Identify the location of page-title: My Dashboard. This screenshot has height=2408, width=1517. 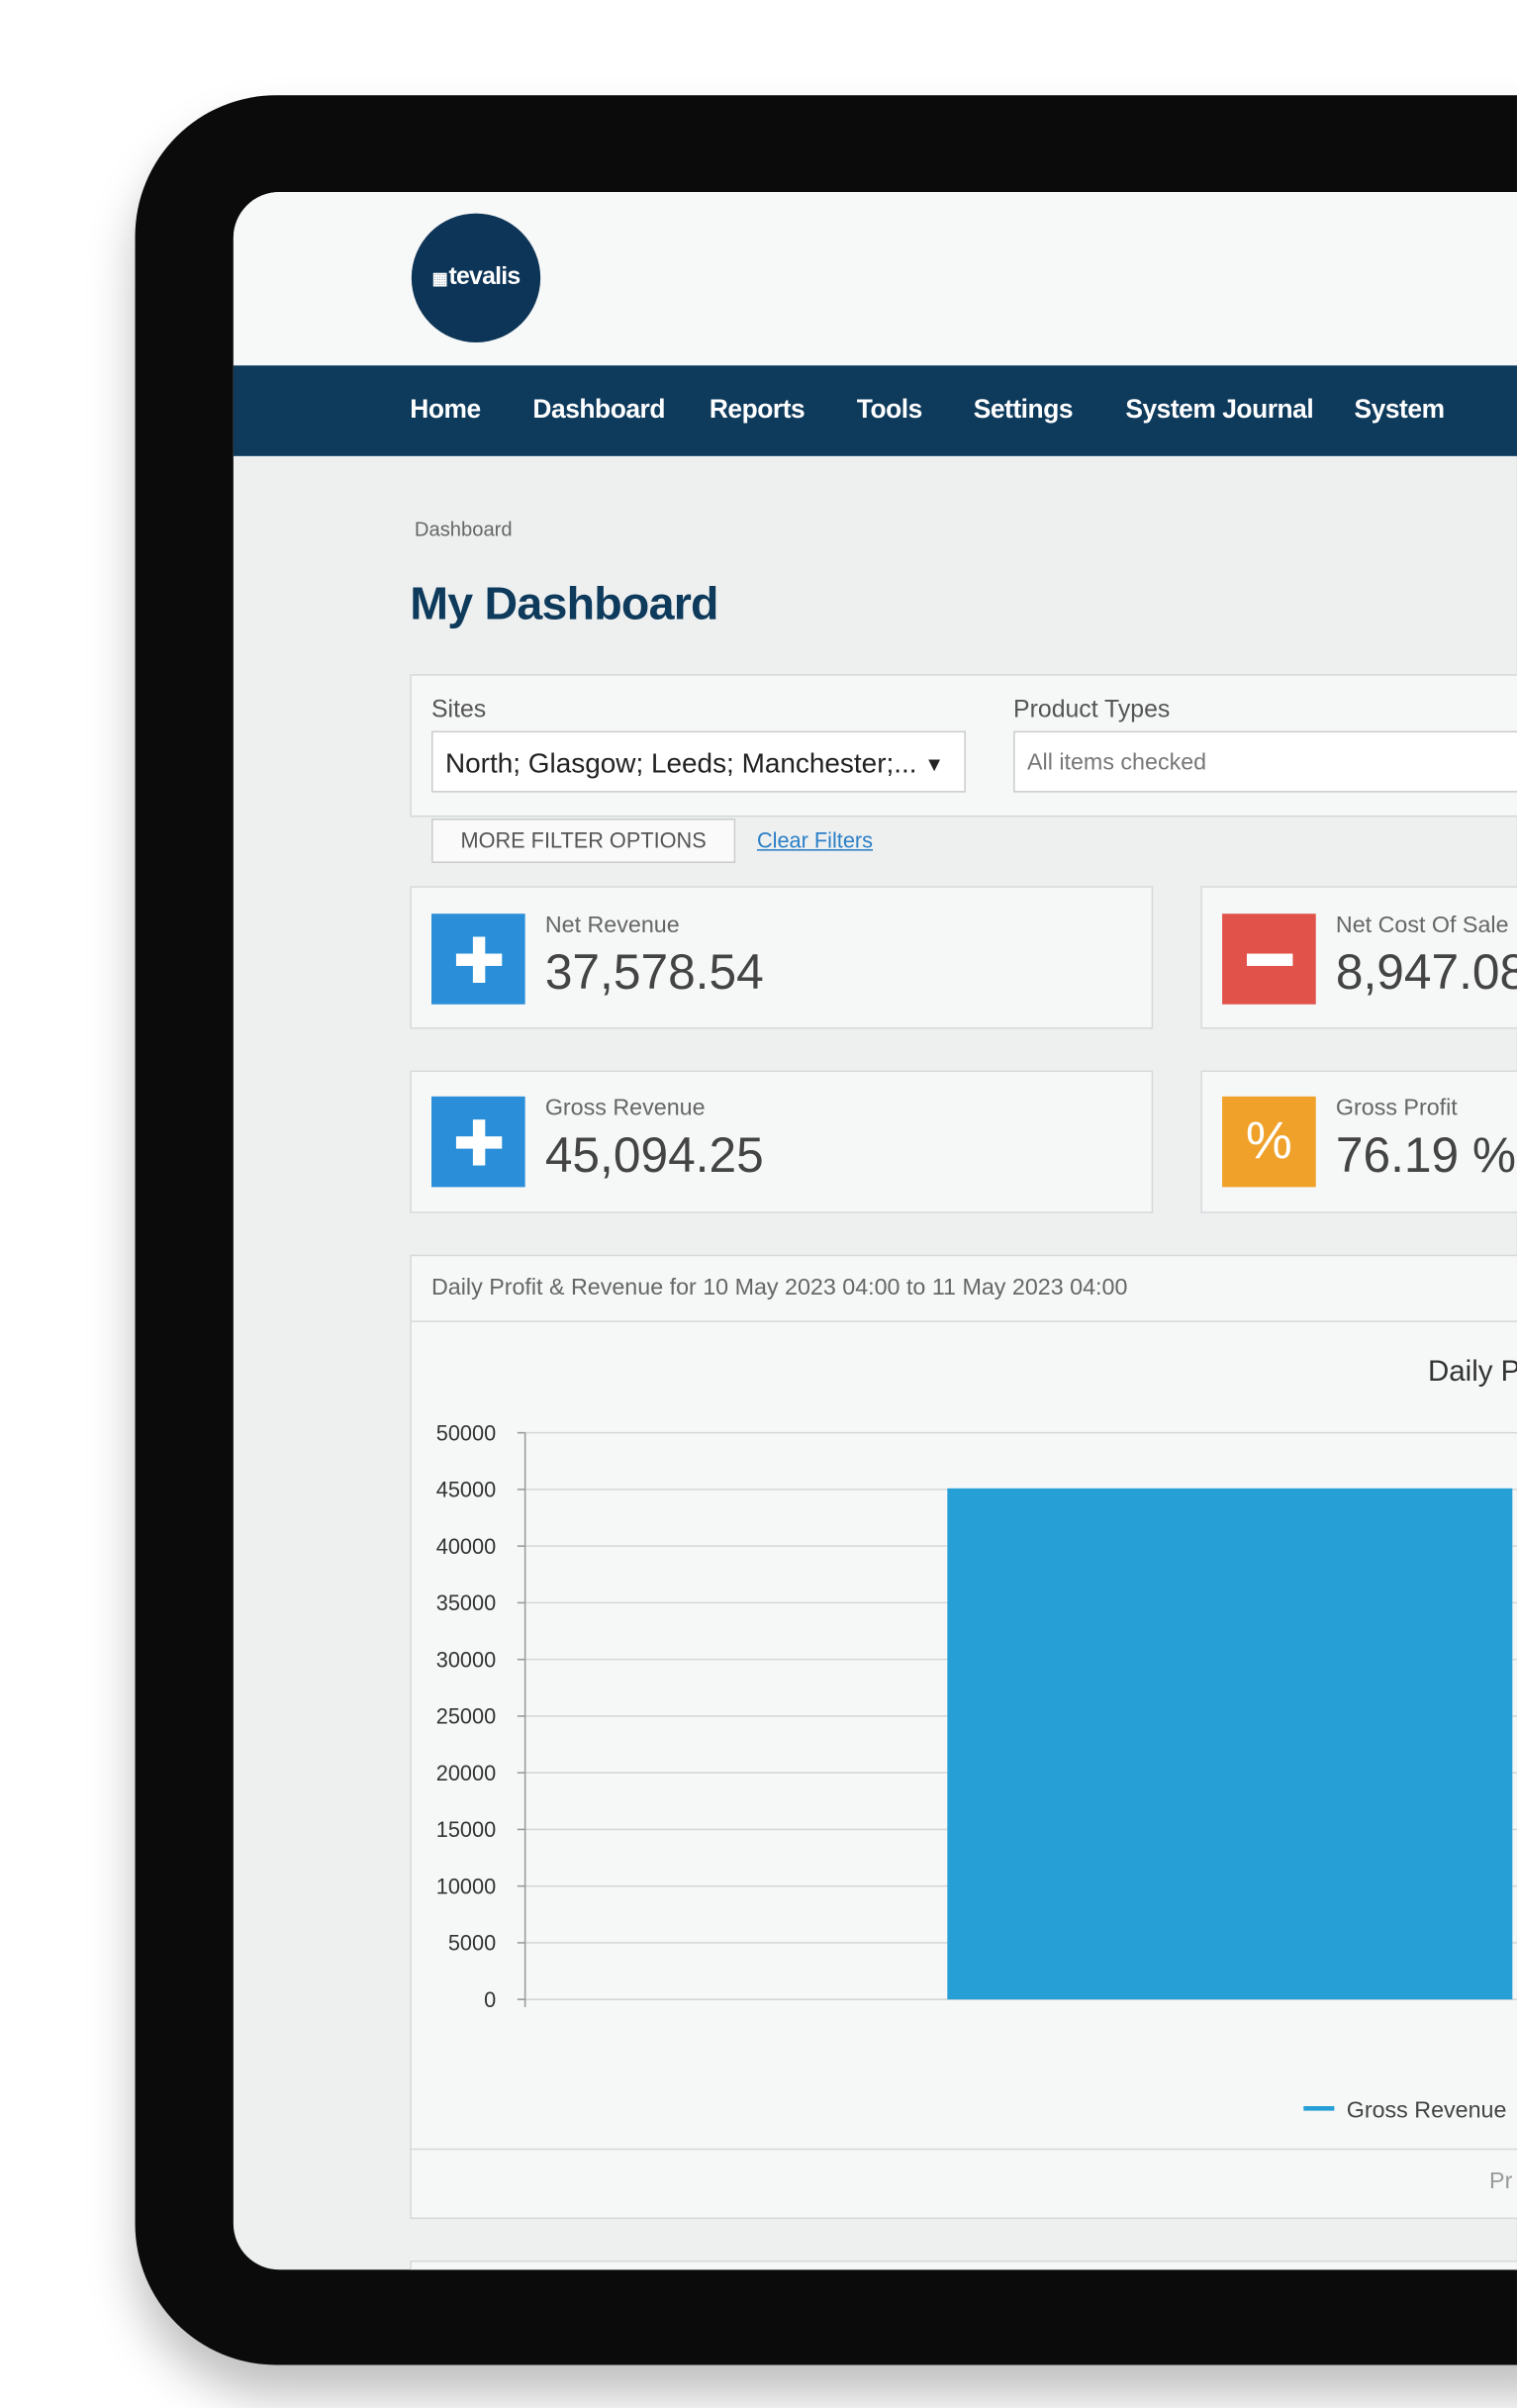
(564, 604).